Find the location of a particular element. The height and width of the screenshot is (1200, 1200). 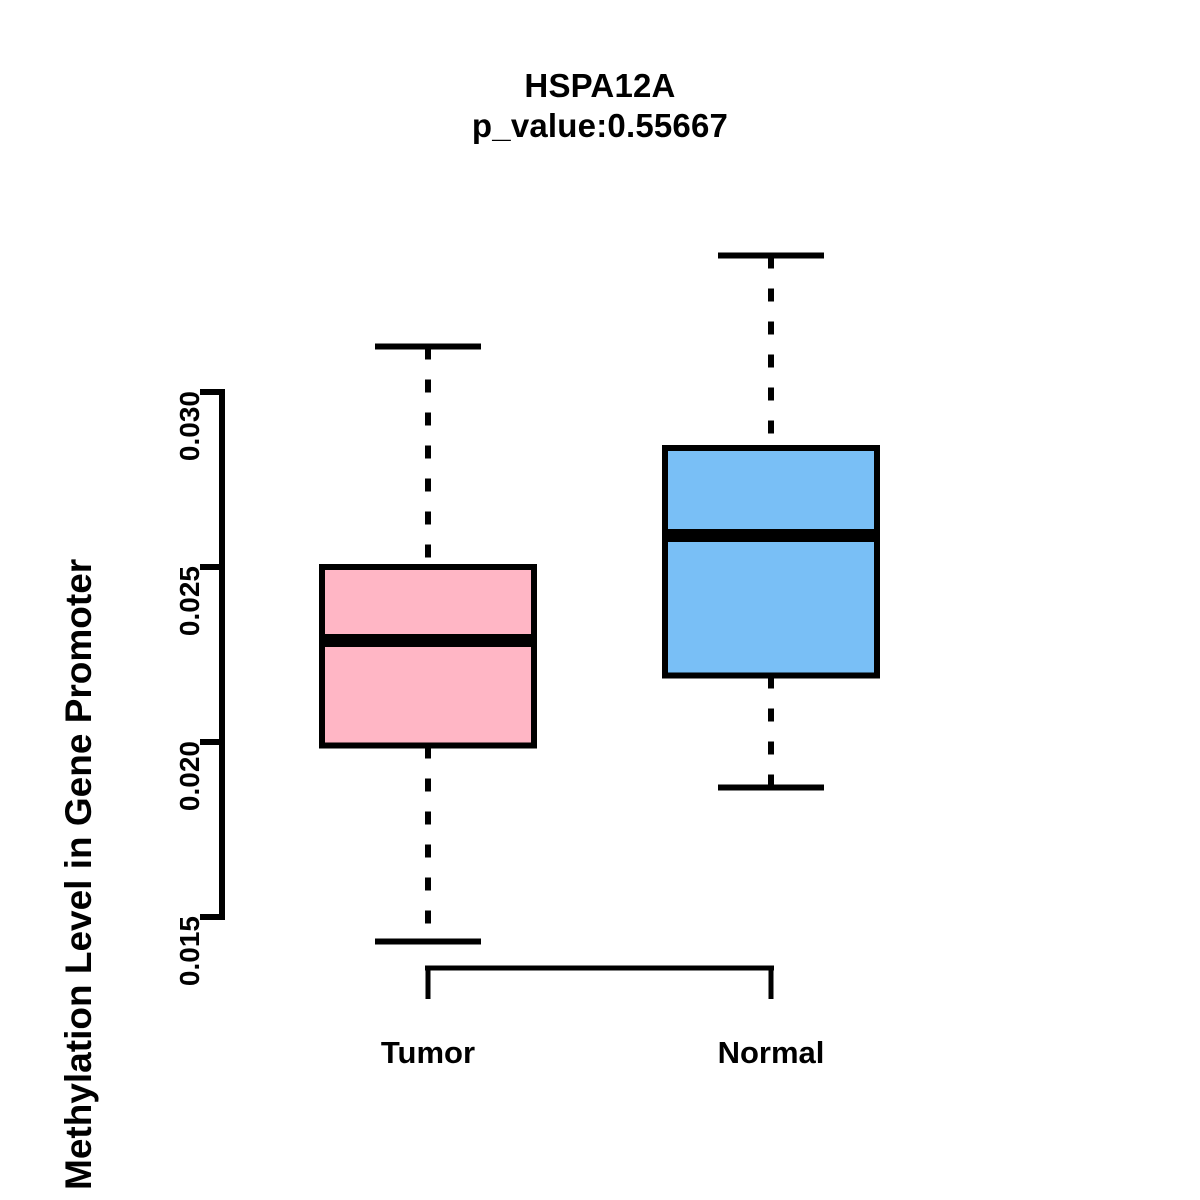

box-normal is located at coordinates (771, 521).